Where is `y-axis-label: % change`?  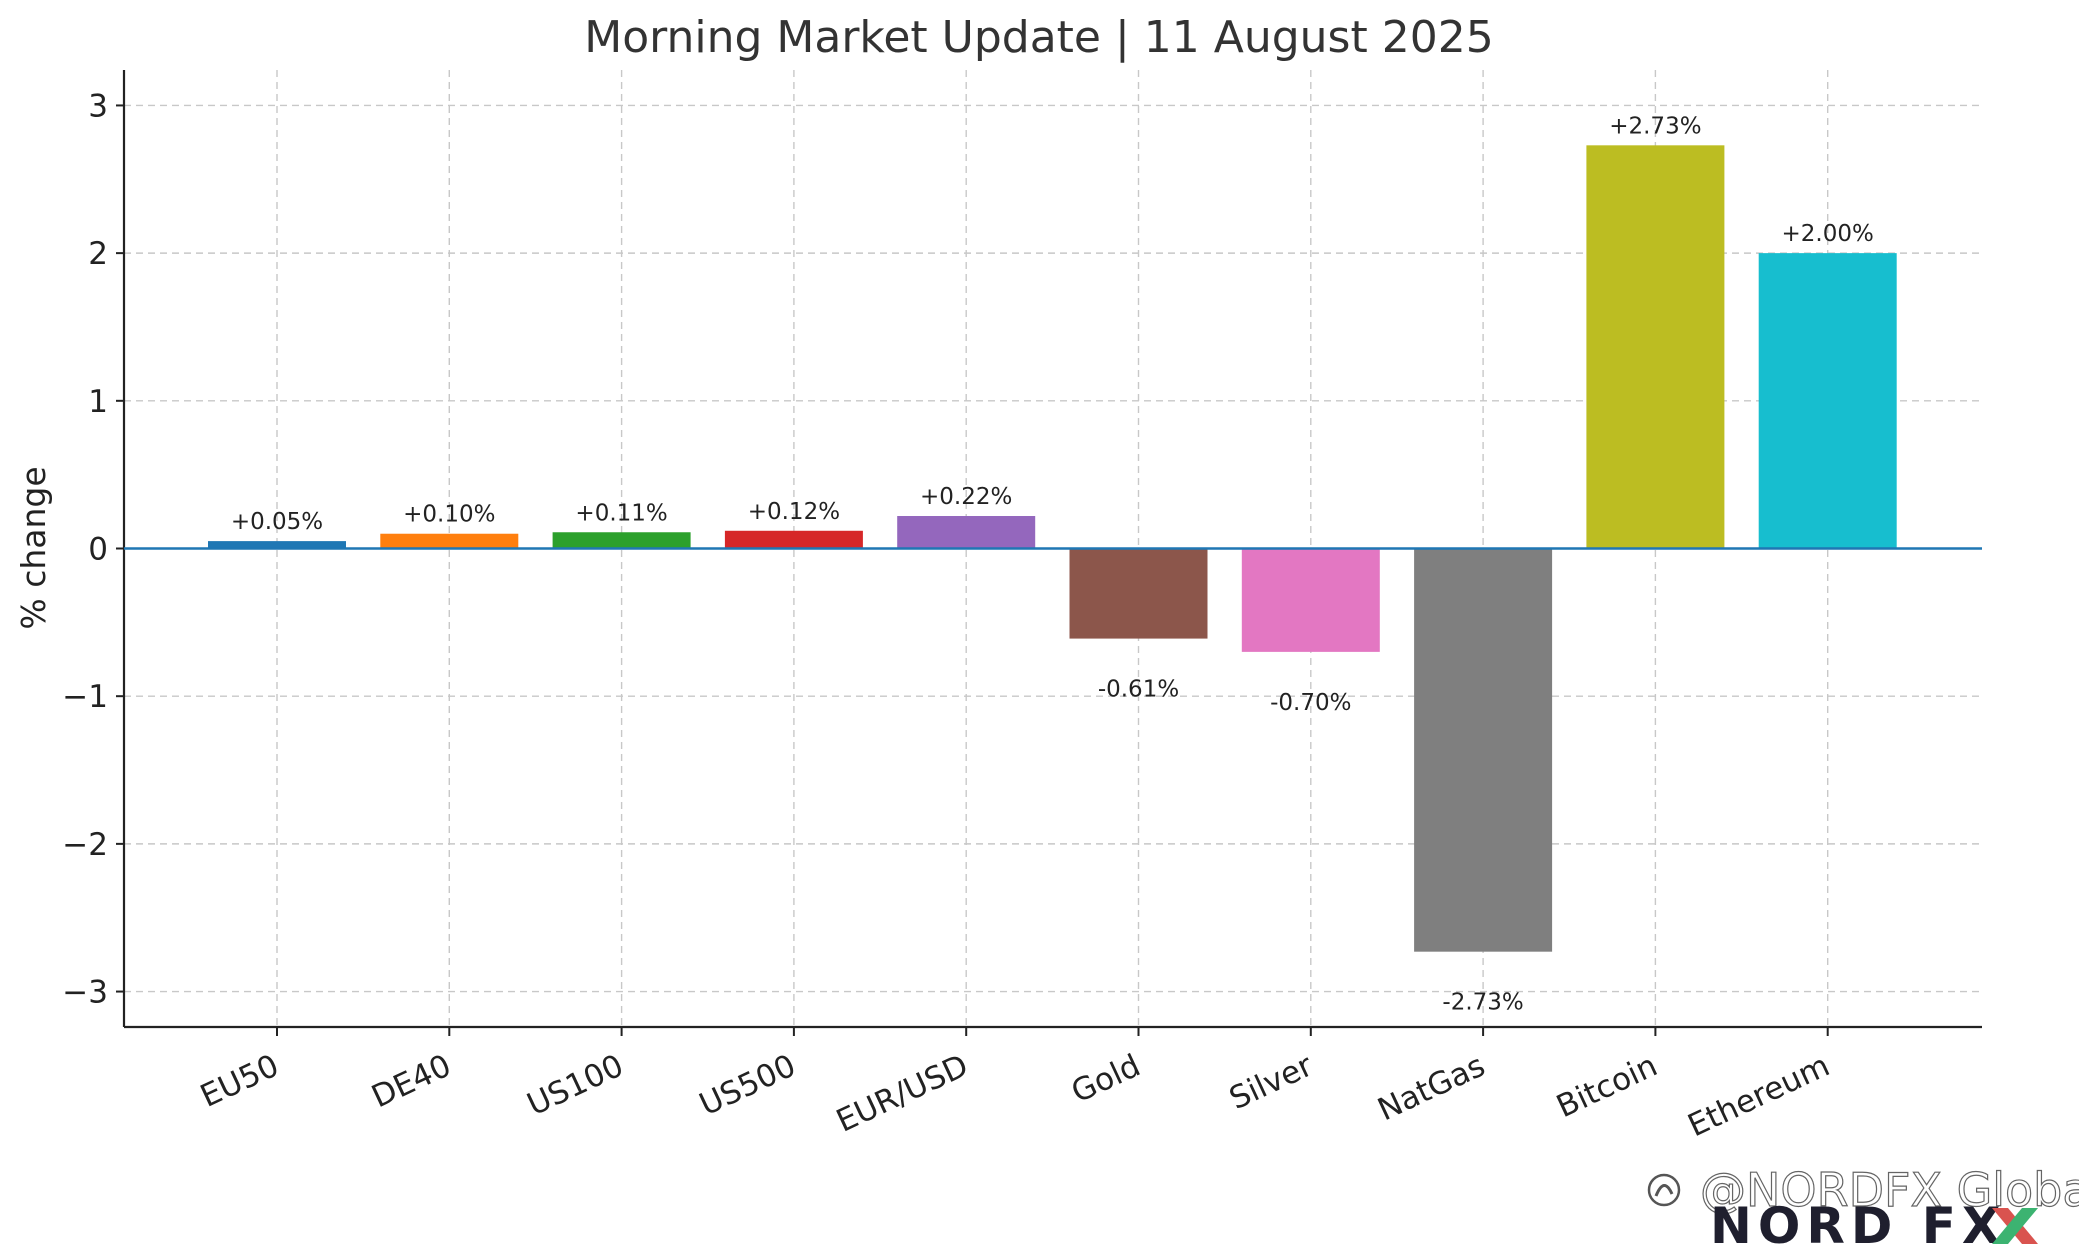
y-axis-label: % change is located at coordinates (33, 547).